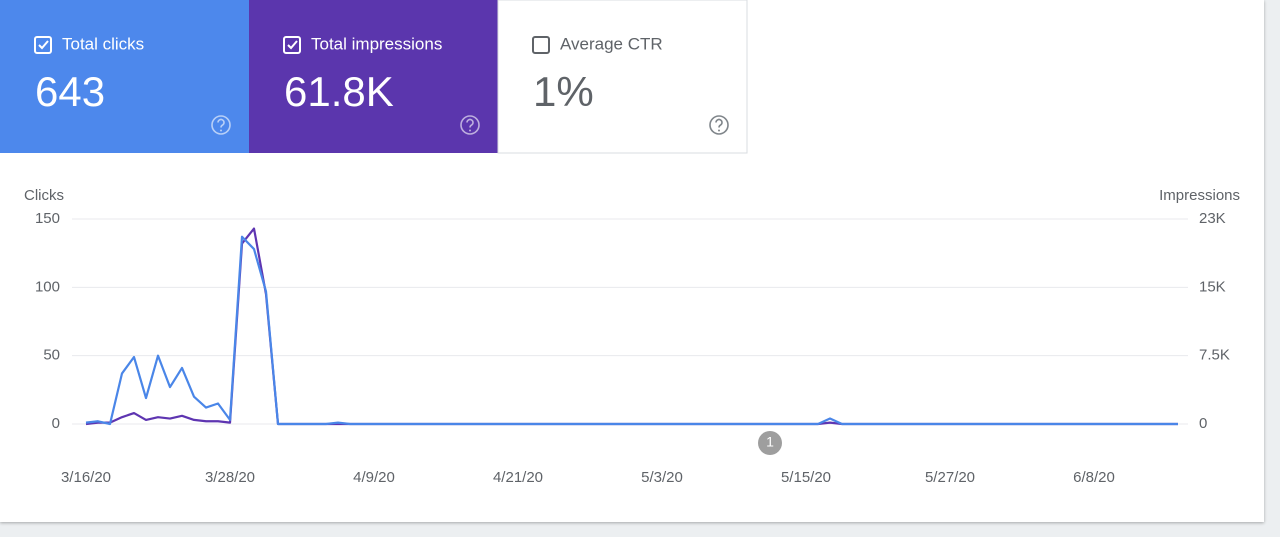 The width and height of the screenshot is (1280, 537). I want to click on annotation-circle, so click(770, 443).